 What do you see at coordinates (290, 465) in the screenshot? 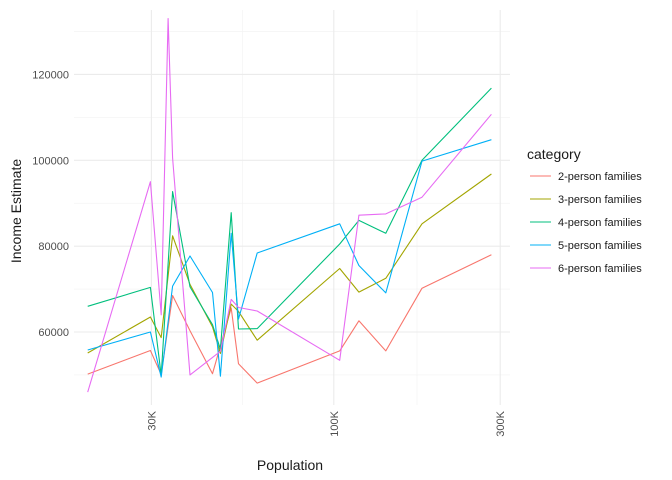
I see `x-axis-title: Population` at bounding box center [290, 465].